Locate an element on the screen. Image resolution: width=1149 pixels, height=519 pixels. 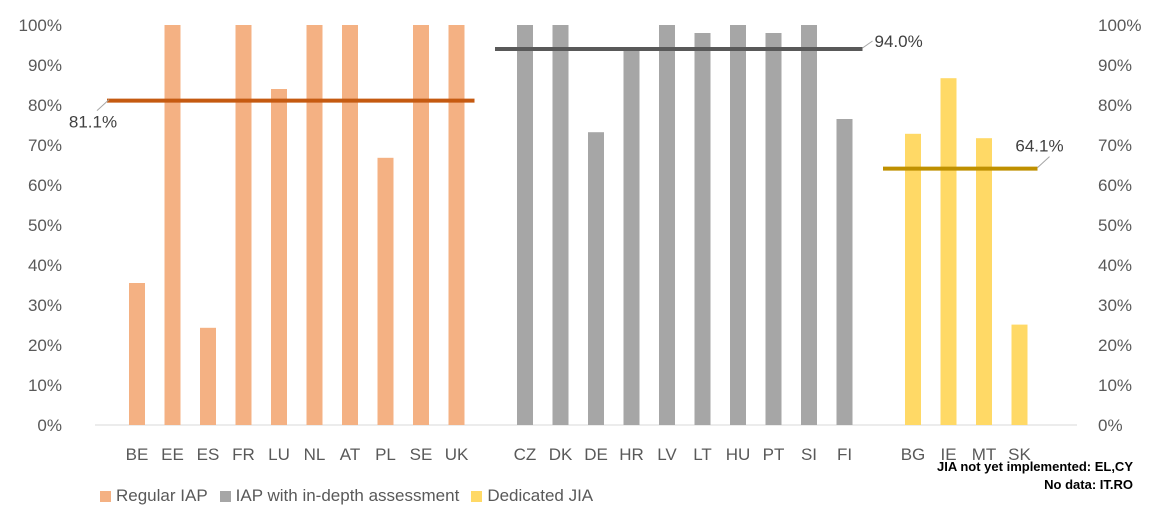
legend-label-iap-in-depth: IAP with in-depth assessment is located at coordinates (347, 495).